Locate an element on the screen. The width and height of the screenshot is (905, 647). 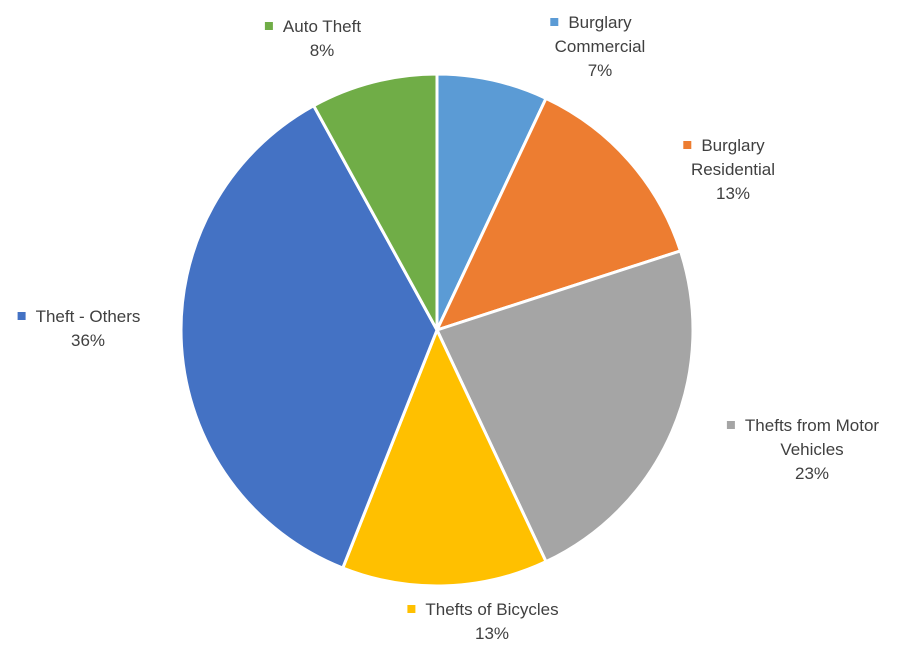
pie-slice-thefts-from-motor-vehicles is located at coordinates (565, 406).